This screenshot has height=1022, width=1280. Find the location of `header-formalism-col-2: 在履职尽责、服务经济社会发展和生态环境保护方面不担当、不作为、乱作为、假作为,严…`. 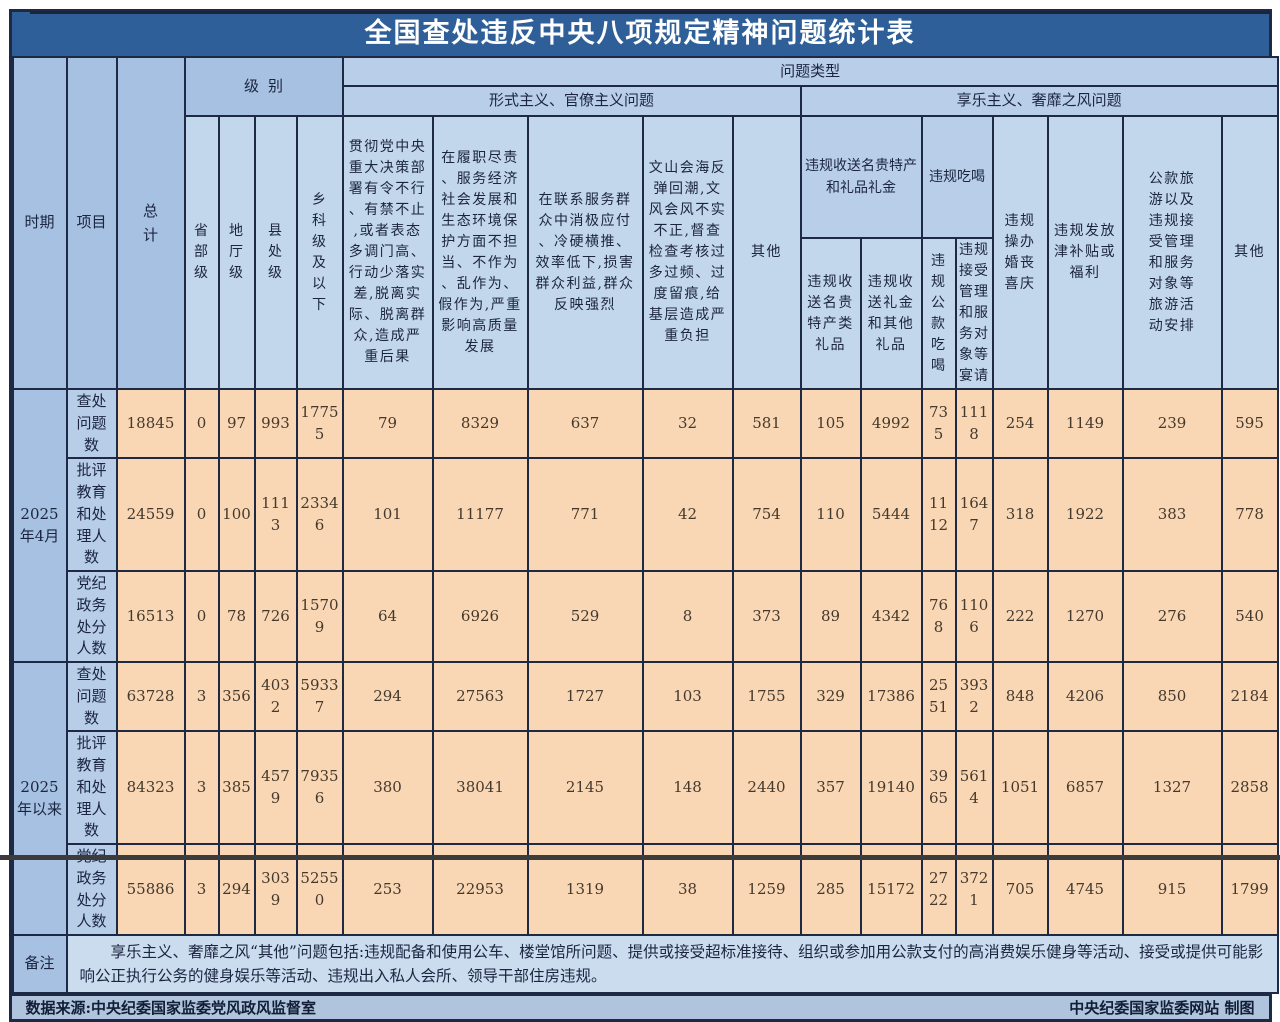

header-formalism-col-2: 在履职尽责、服务经济社会发展和生态环境保护方面不担当、不作为、乱作为、假作为,严… is located at coordinates (480, 252).